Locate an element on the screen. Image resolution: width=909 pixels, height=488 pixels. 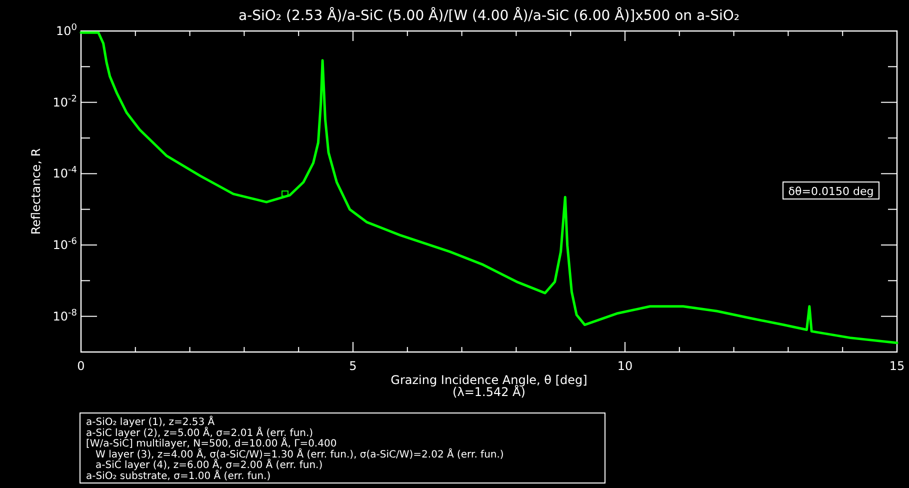
y-tick-label: 10$^{0}$ is located at coordinates (67, 30).